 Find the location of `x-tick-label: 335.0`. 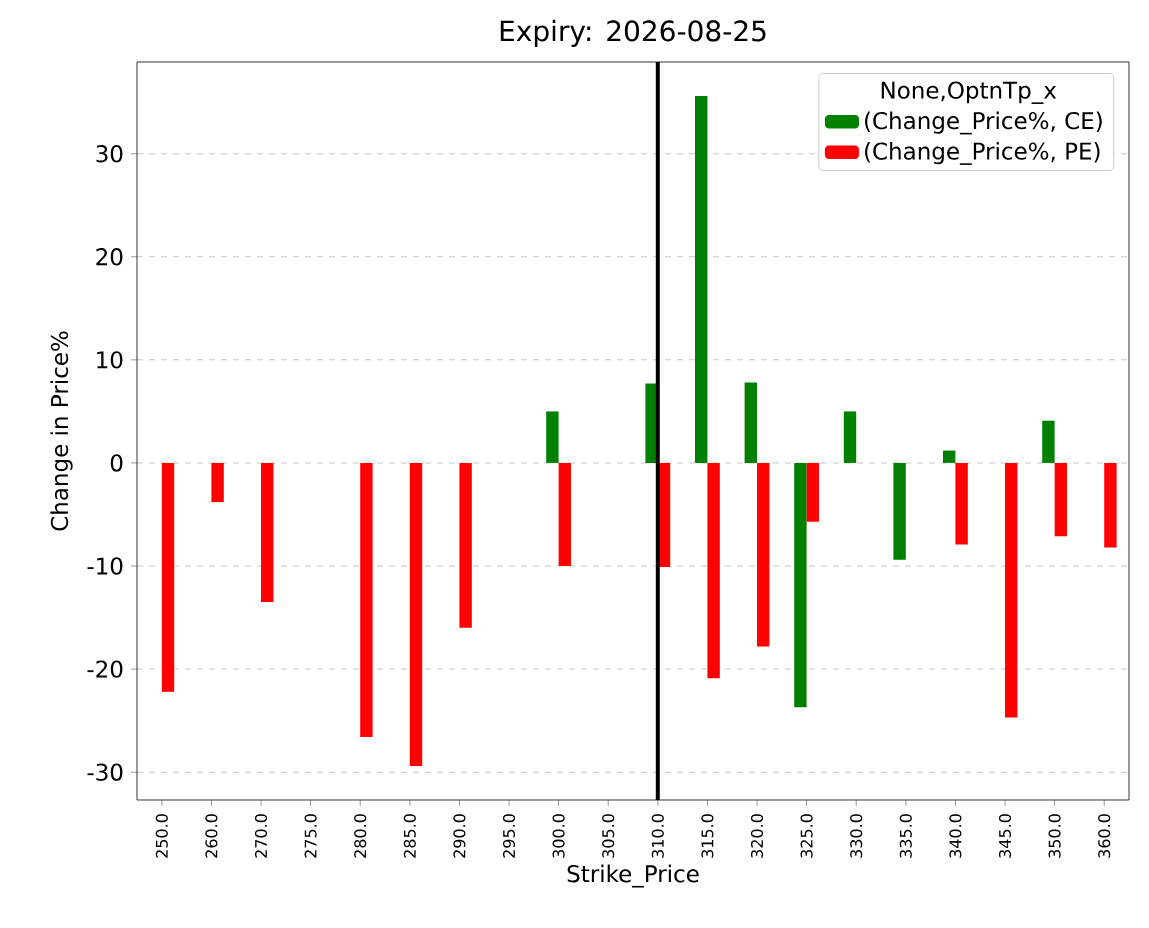

x-tick-label: 335.0 is located at coordinates (905, 836).